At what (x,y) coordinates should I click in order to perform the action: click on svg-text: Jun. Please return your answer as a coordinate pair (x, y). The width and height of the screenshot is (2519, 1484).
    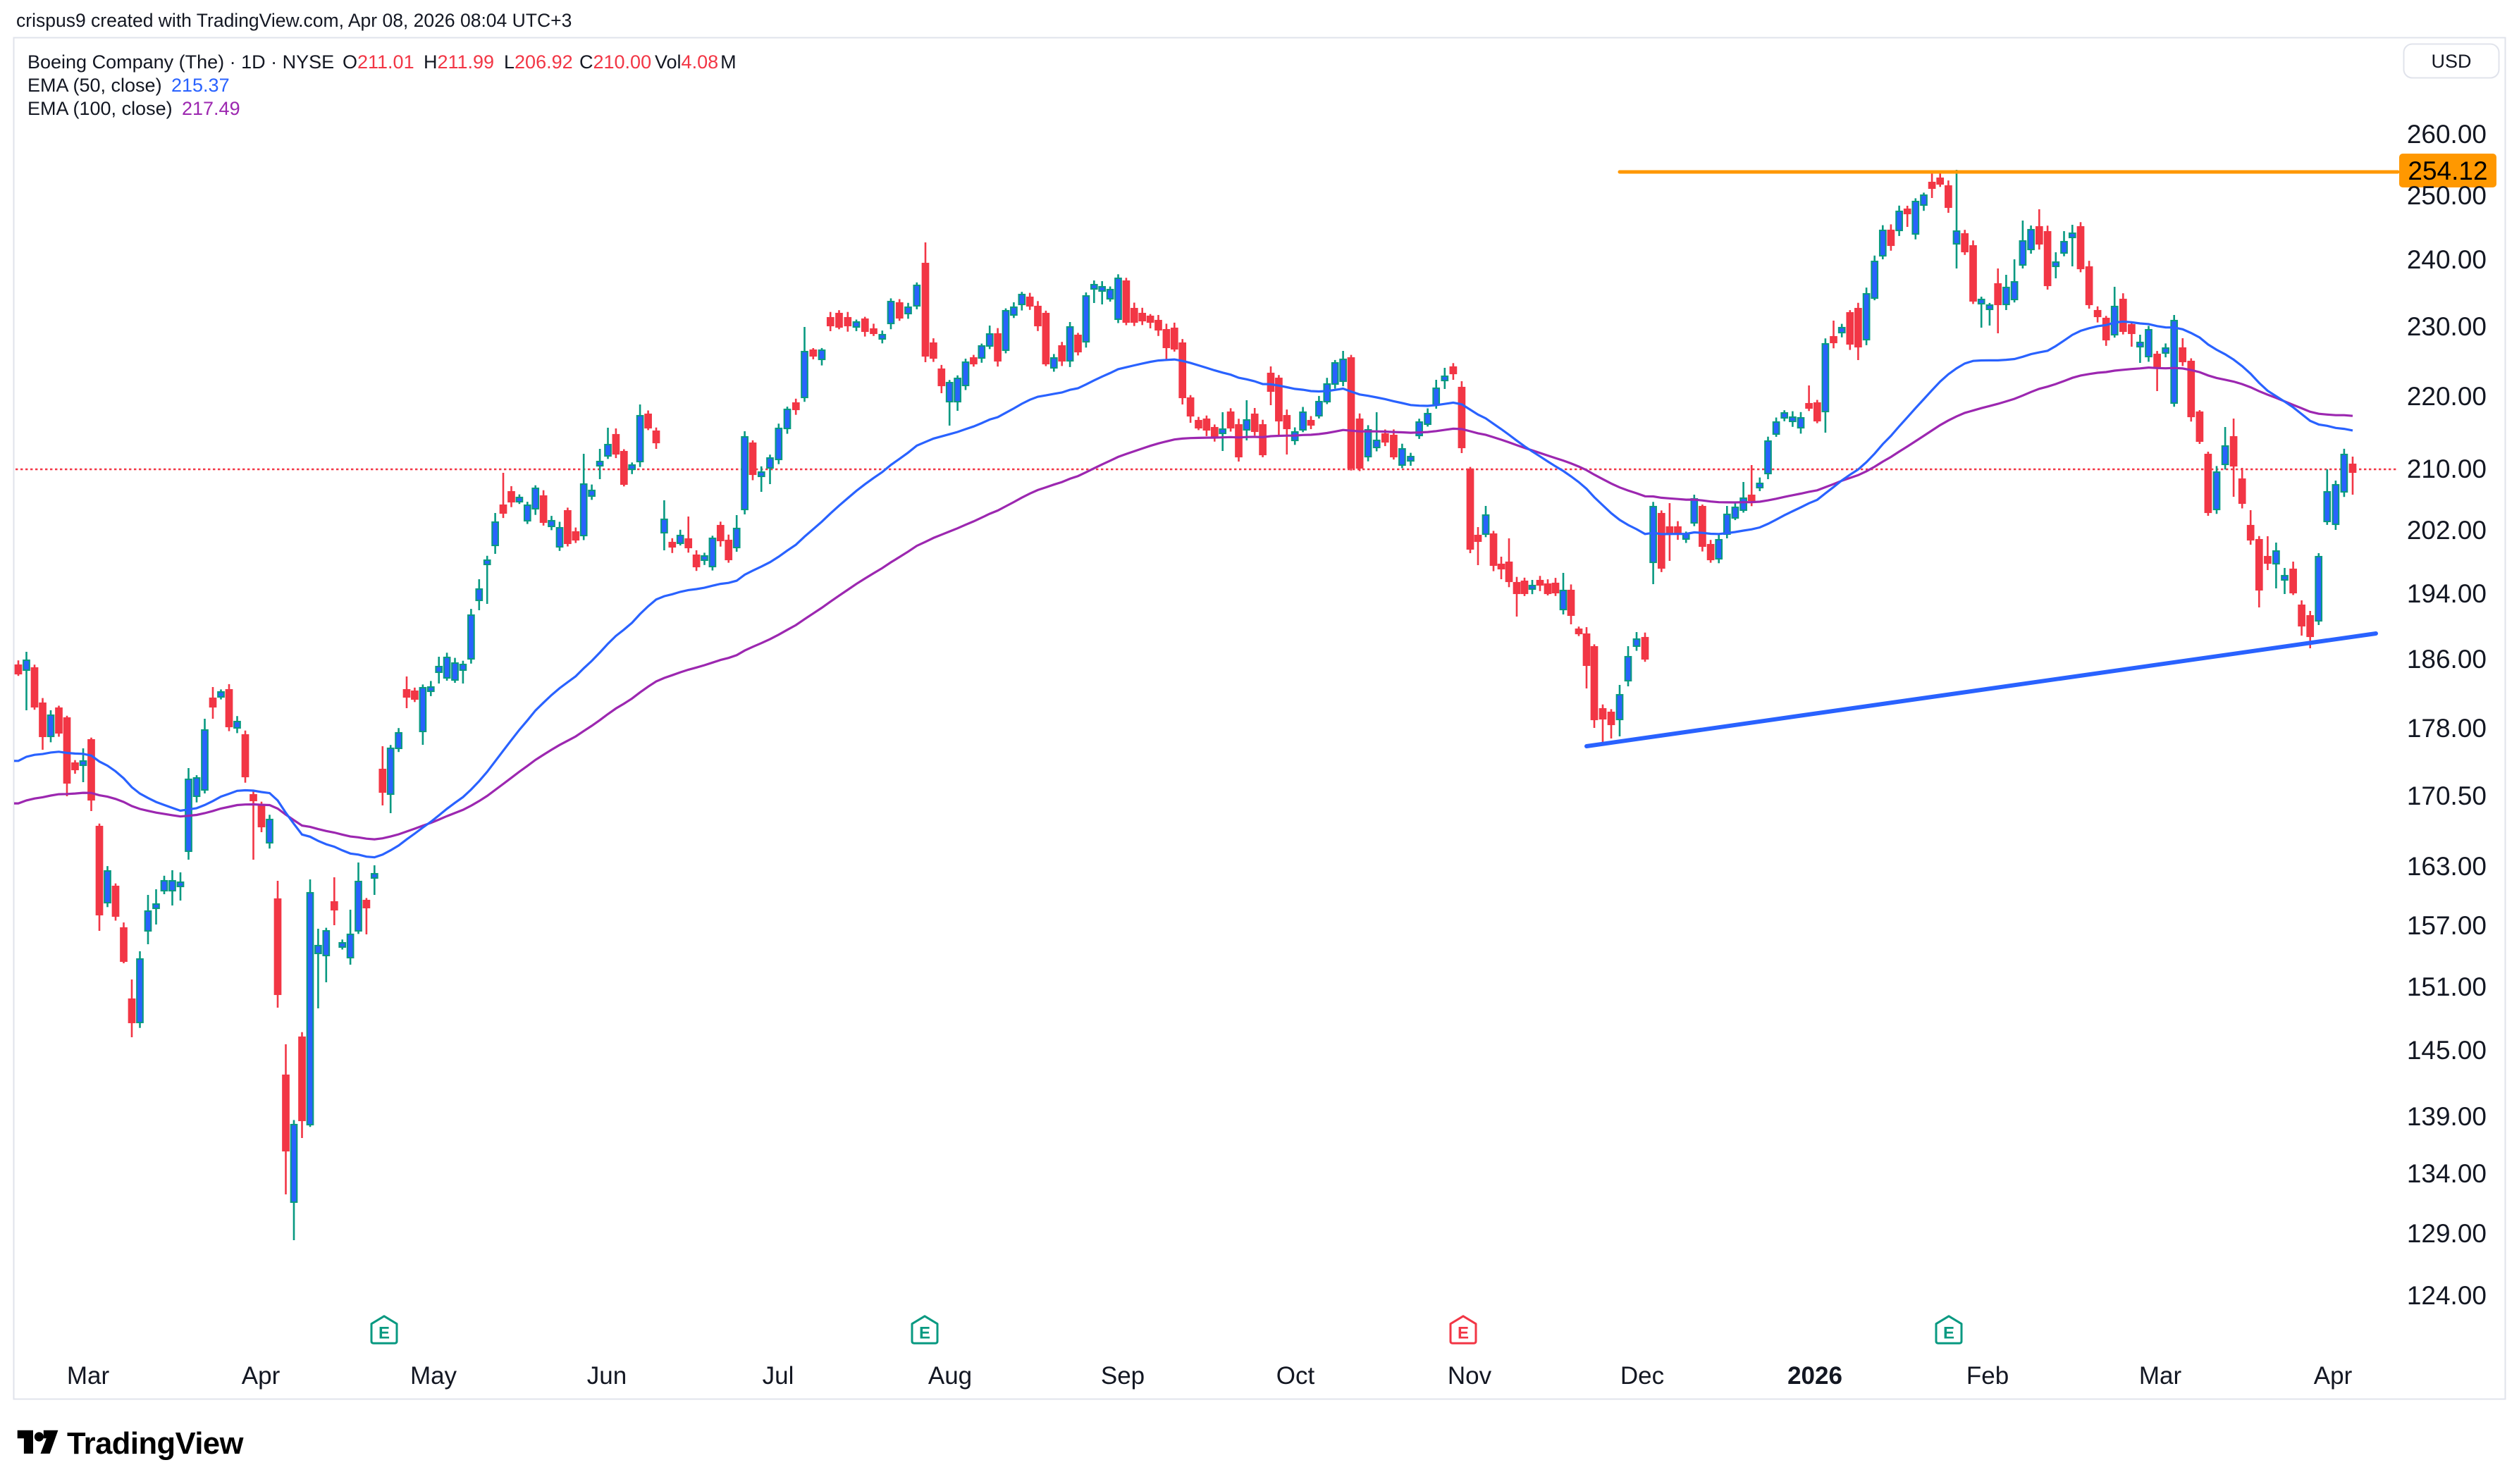
    Looking at the image, I should click on (607, 1376).